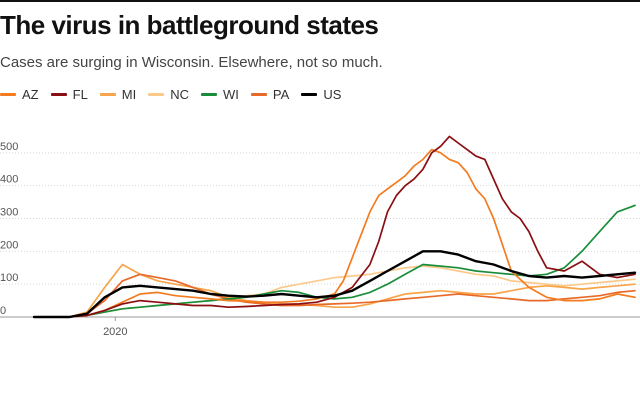 The height and width of the screenshot is (400, 640). I want to click on x-axis: 2020, so click(115, 327).